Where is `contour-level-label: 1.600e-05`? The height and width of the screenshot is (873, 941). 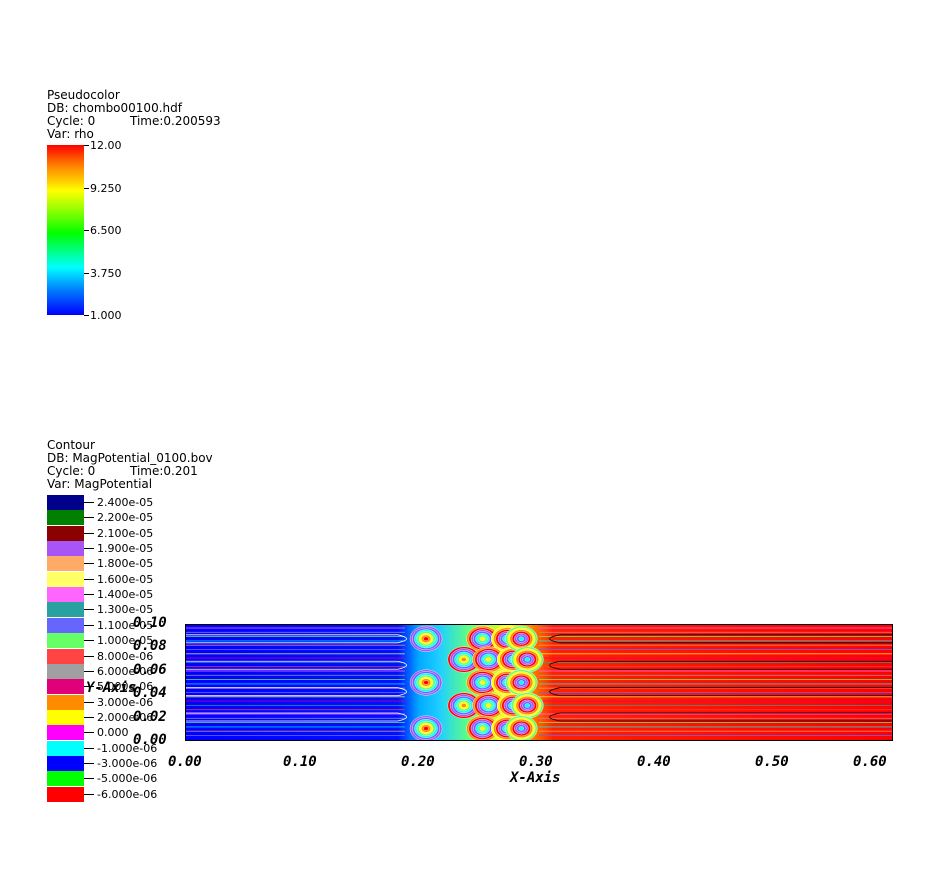
contour-level-label: 1.600e-05 is located at coordinates (125, 579).